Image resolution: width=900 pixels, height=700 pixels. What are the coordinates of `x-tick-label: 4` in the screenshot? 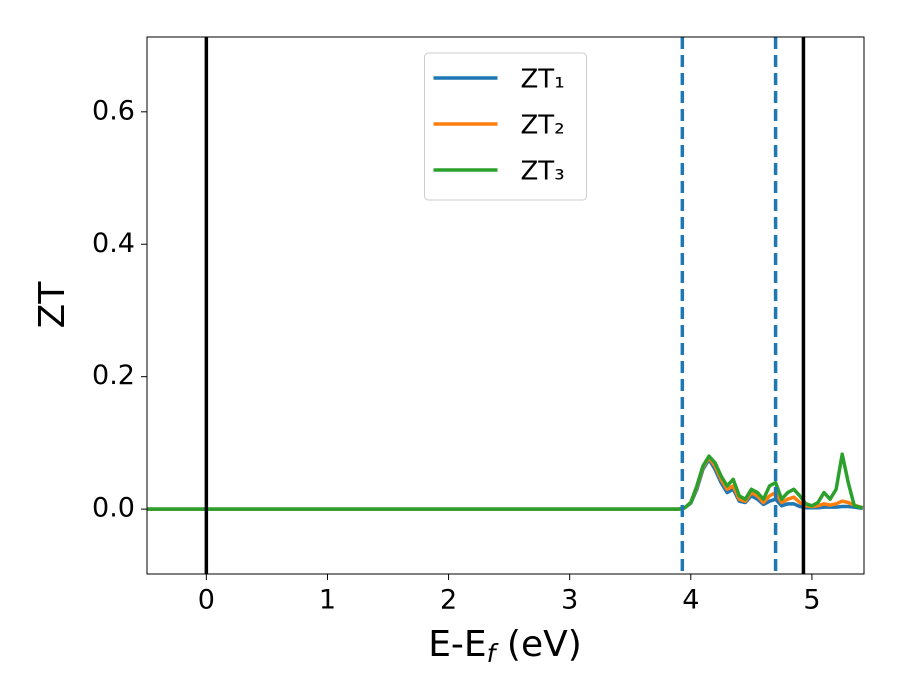 It's located at (690, 600).